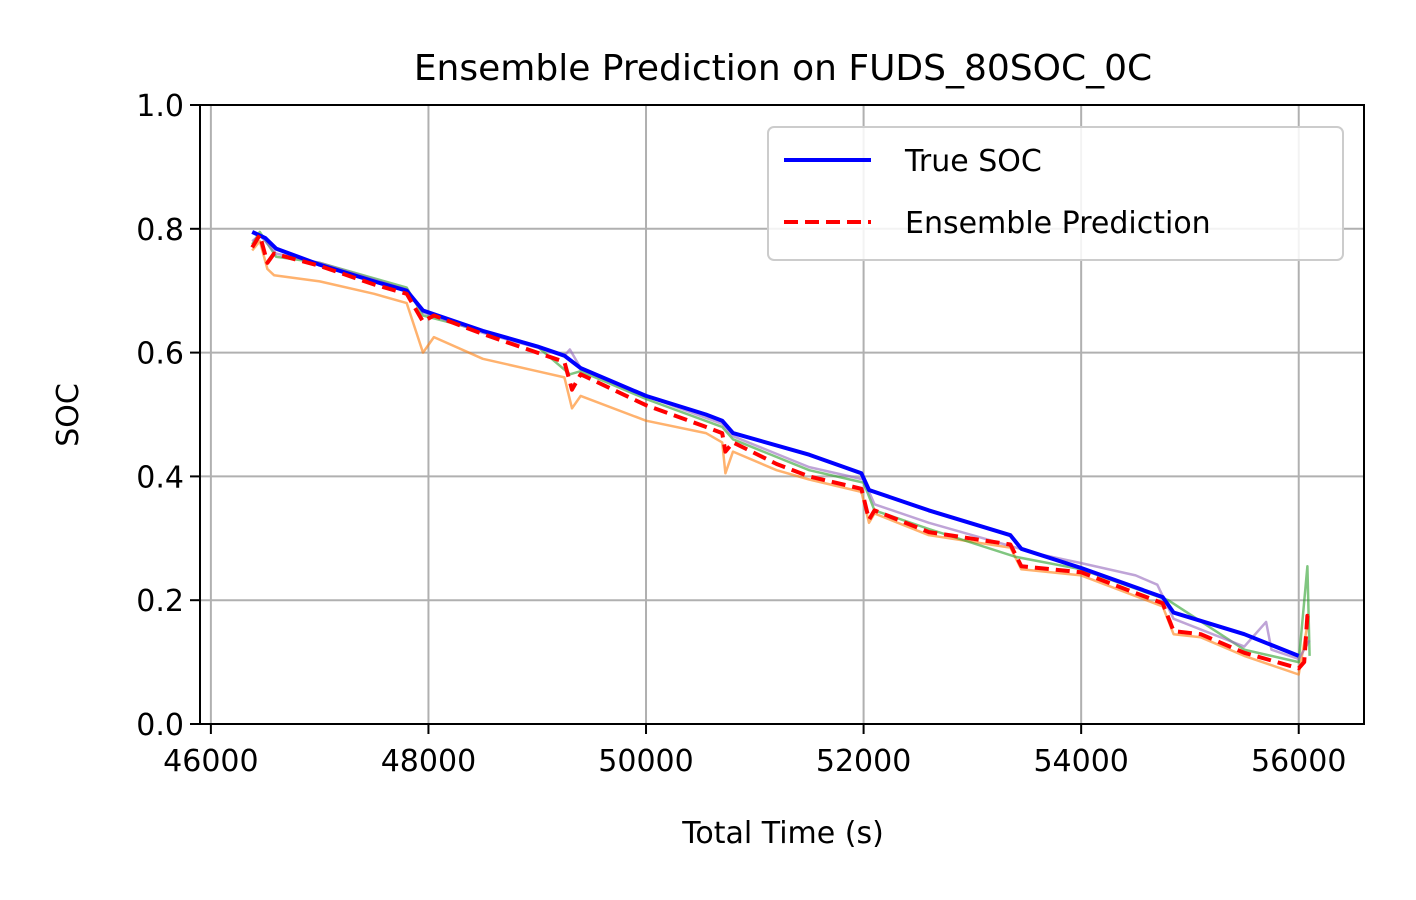 The width and height of the screenshot is (1416, 900). Describe the element at coordinates (1080, 761) in the screenshot. I see `x-tick-label: 54000` at that location.